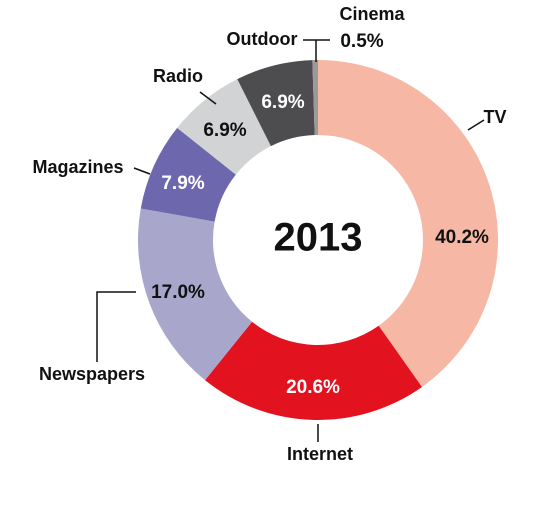 This screenshot has width=541, height=511. I want to click on category-label: Cinema, so click(372, 14).